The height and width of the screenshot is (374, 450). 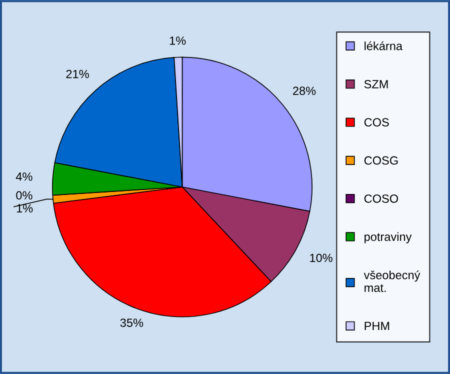 What do you see at coordinates (376, 84) in the screenshot?
I see `legend-label: SZM` at bounding box center [376, 84].